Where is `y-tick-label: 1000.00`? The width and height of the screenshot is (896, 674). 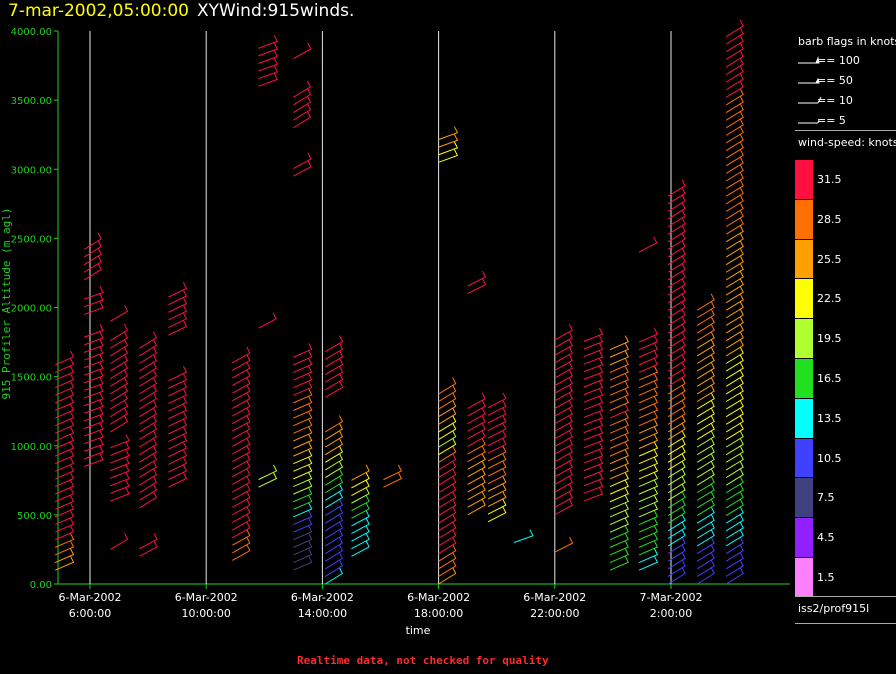 y-tick-label: 1000.00 is located at coordinates (31, 447).